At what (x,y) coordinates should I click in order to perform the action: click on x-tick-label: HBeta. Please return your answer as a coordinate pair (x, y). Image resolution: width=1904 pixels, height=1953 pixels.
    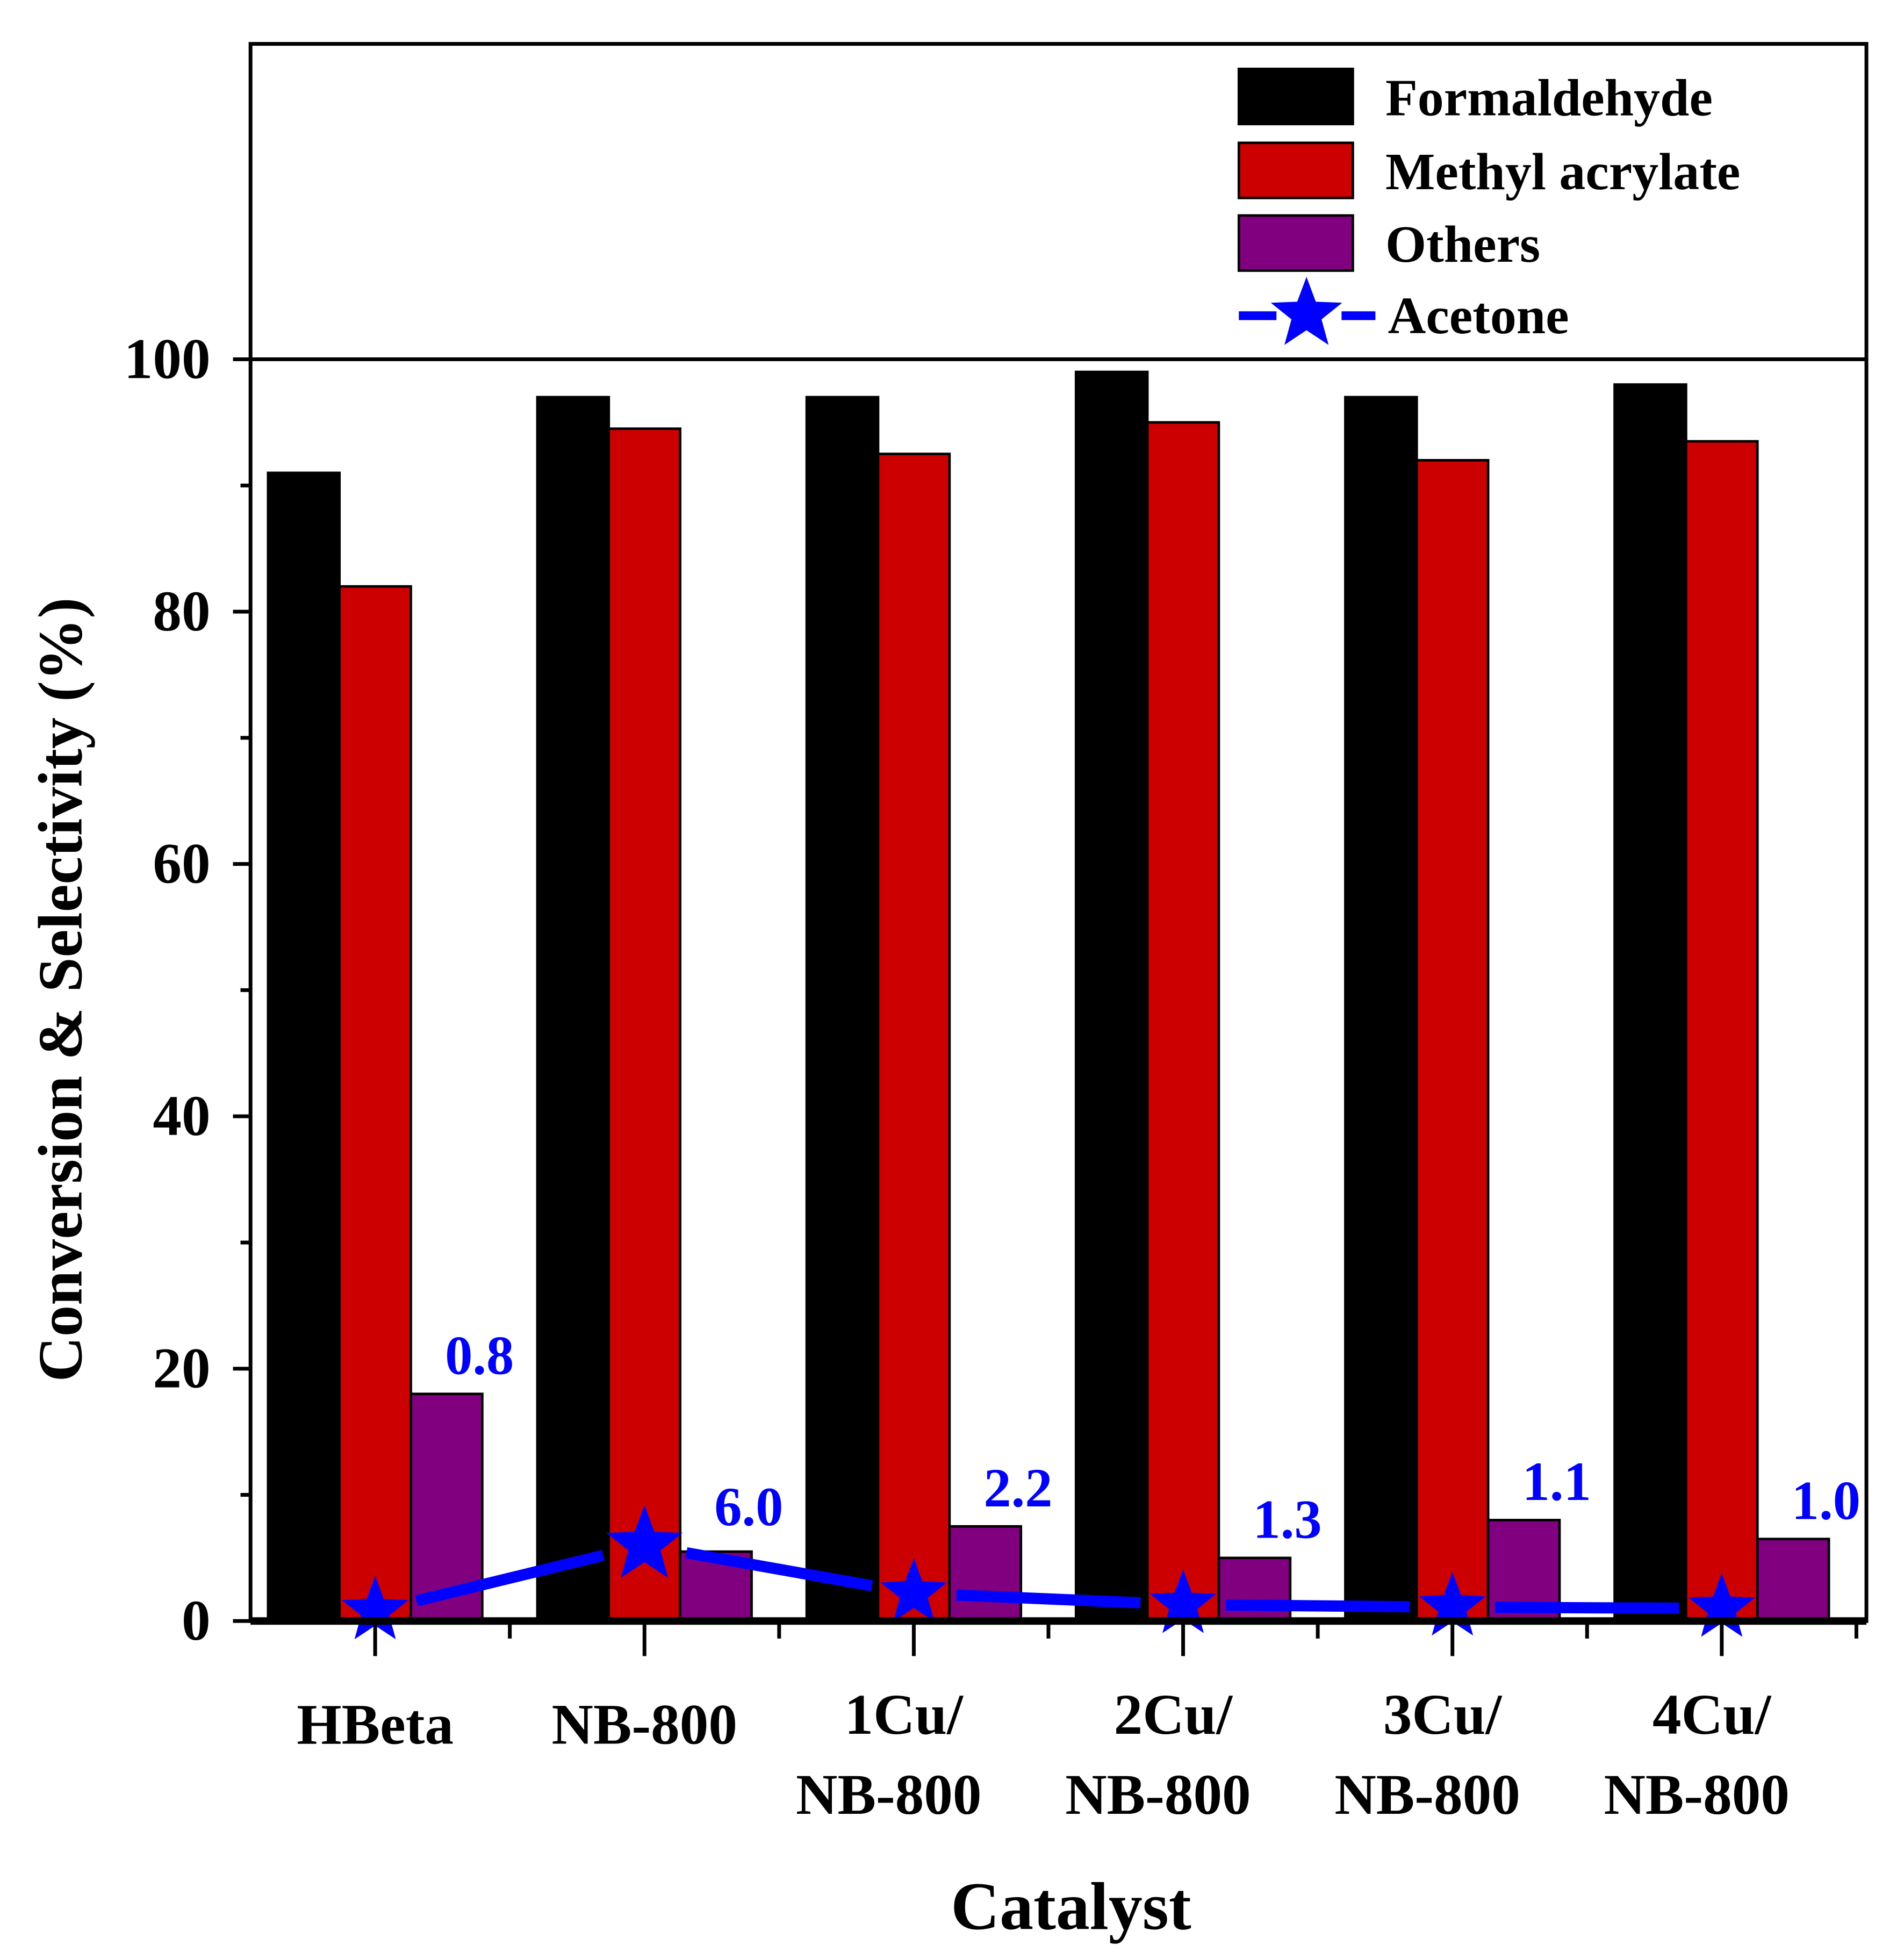
    Looking at the image, I should click on (375, 1725).